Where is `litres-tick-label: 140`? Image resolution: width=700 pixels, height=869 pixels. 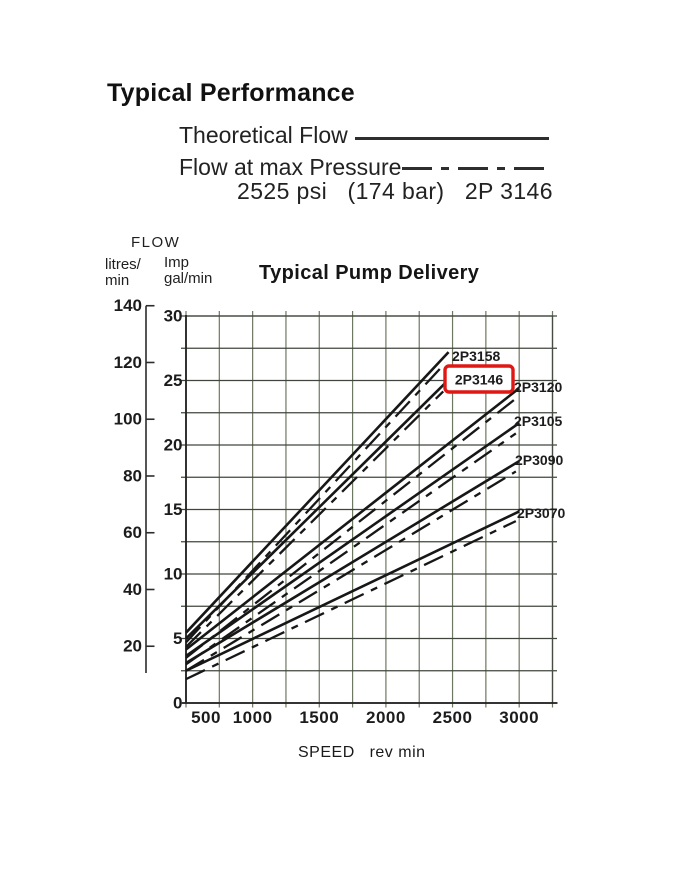
litres-tick-label: 140 is located at coordinates (128, 305).